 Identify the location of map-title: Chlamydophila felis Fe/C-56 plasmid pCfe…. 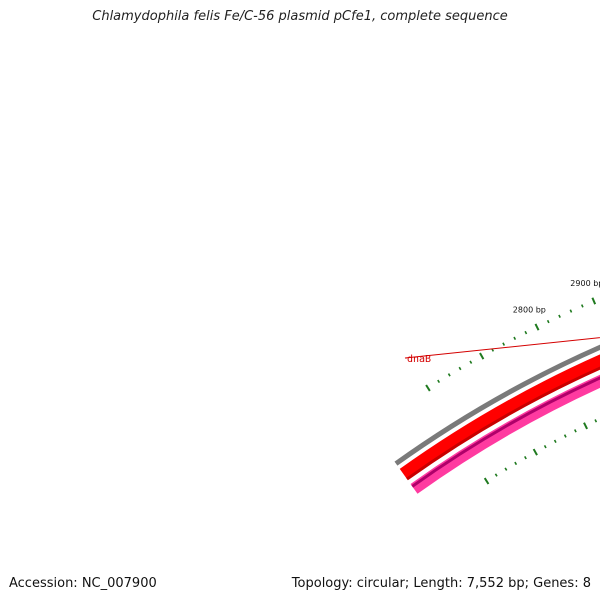
(300, 16).